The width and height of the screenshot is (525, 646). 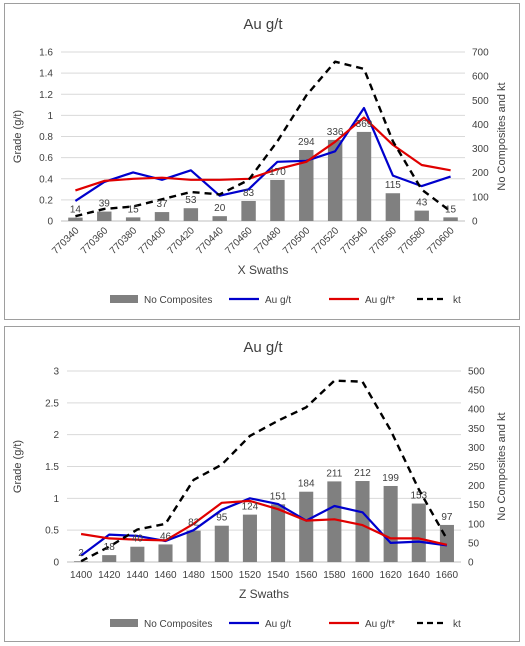 I want to click on legend-label-kt: kt, so click(x=457, y=300).